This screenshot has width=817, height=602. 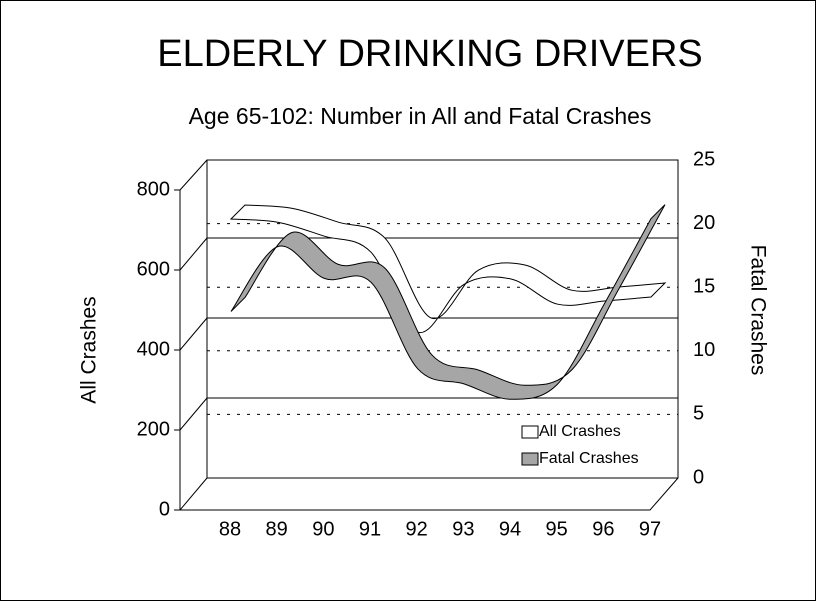 I want to click on y-tick-label: 800, so click(x=153, y=189).